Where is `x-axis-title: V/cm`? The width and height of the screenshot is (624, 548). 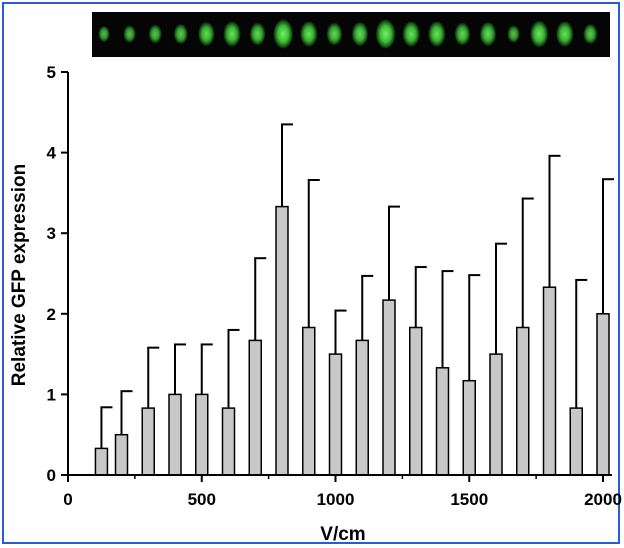
x-axis-title: V/cm is located at coordinates (342, 534).